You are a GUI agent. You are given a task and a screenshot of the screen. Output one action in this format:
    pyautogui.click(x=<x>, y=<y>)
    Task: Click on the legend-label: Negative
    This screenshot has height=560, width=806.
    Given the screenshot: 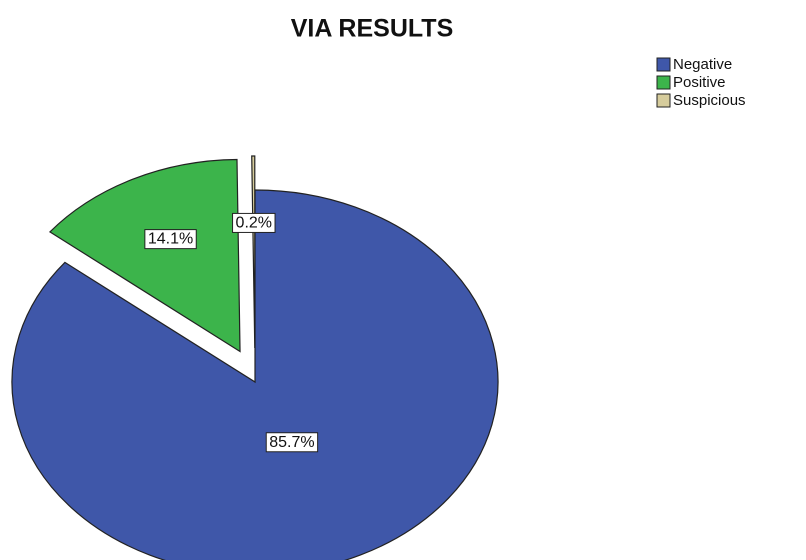 What is the action you would take?
    pyautogui.click(x=702, y=64)
    